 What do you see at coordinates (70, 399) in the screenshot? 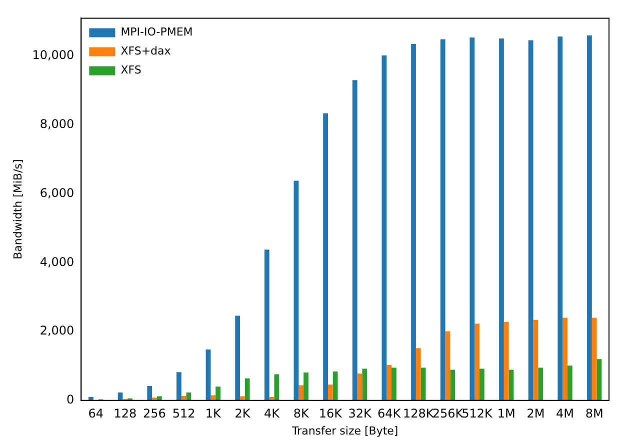
I see `y-tick-label: 0` at bounding box center [70, 399].